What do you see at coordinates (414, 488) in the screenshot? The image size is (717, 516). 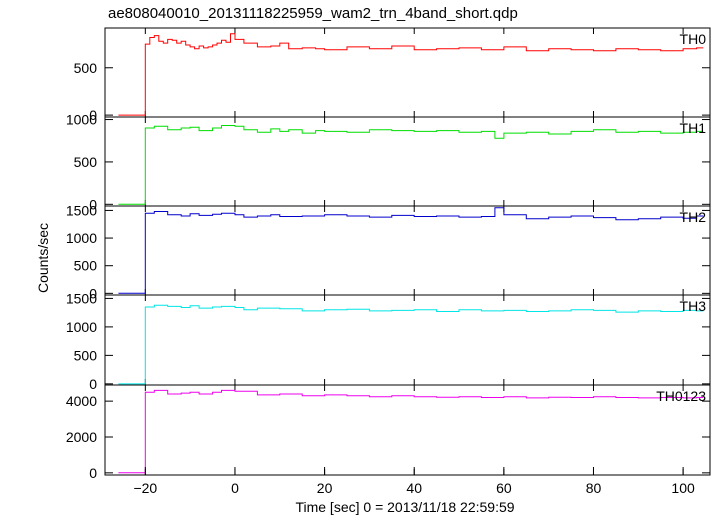 I see `x-tick-label: 40` at bounding box center [414, 488].